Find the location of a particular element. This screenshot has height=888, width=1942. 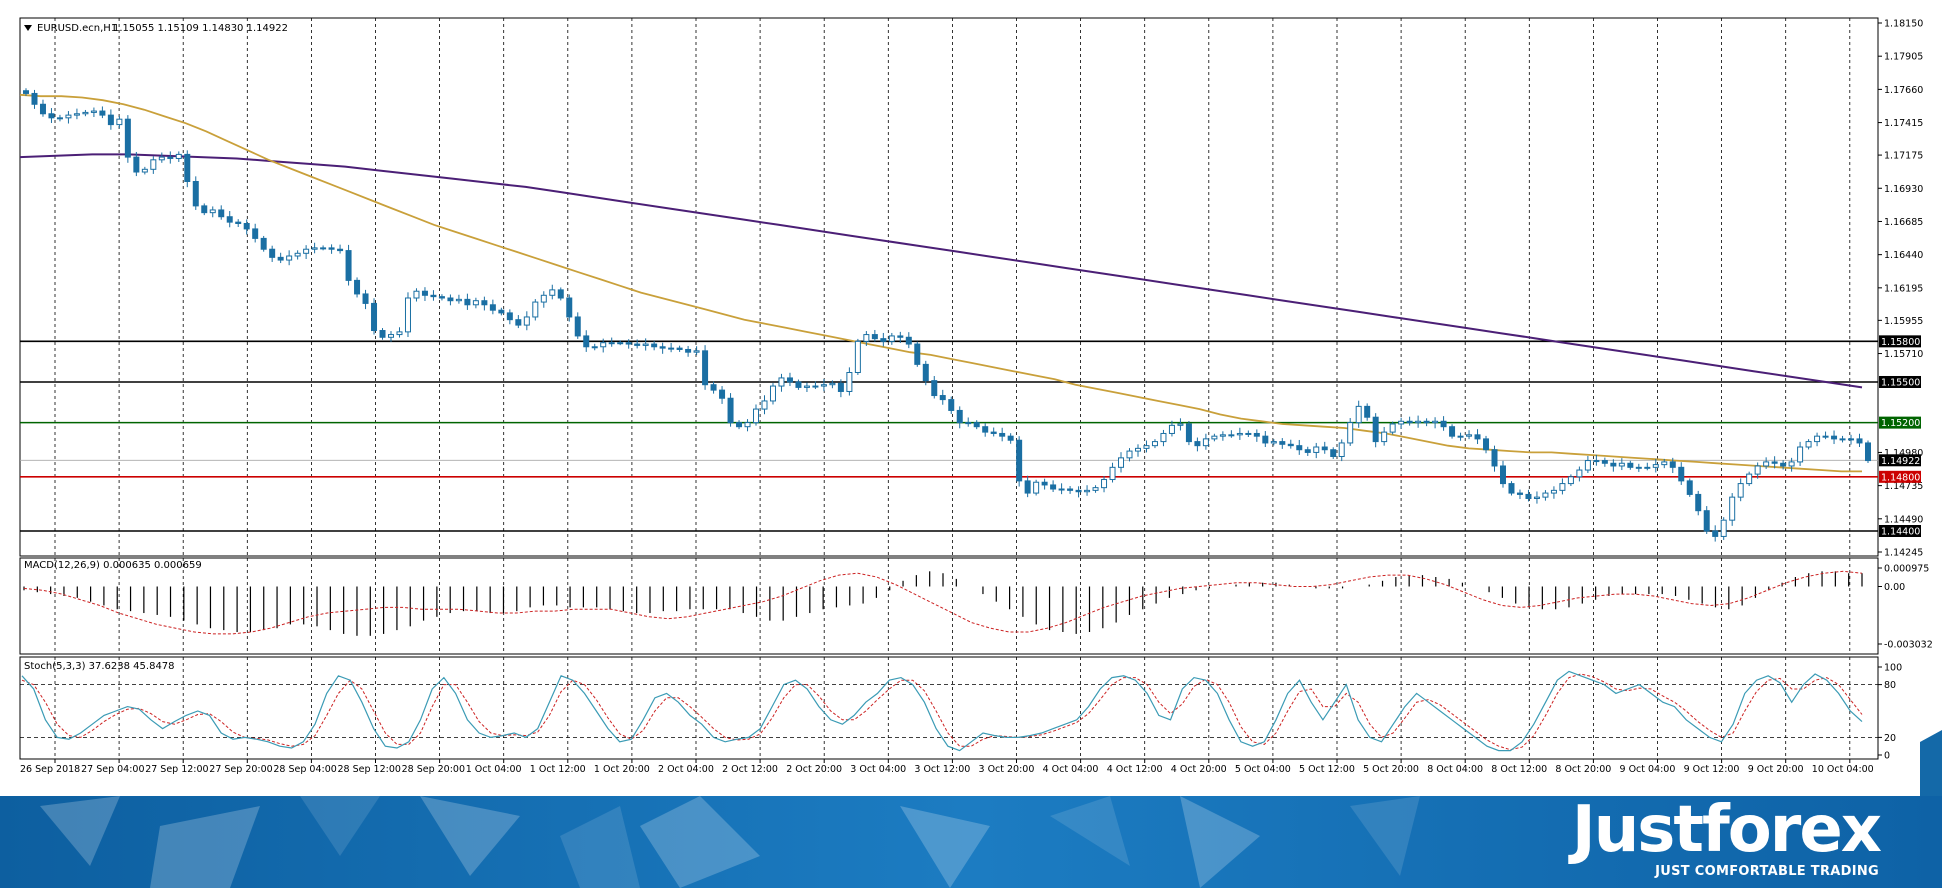

time-label: 2 Oct 20:00 is located at coordinates (814, 769).